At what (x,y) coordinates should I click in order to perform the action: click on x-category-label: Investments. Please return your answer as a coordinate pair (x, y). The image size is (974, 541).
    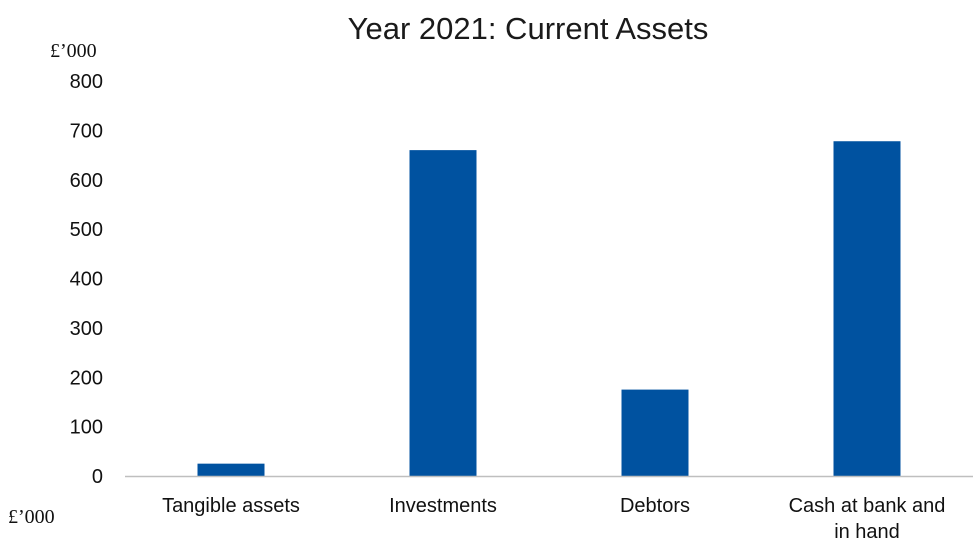
    Looking at the image, I should click on (443, 506).